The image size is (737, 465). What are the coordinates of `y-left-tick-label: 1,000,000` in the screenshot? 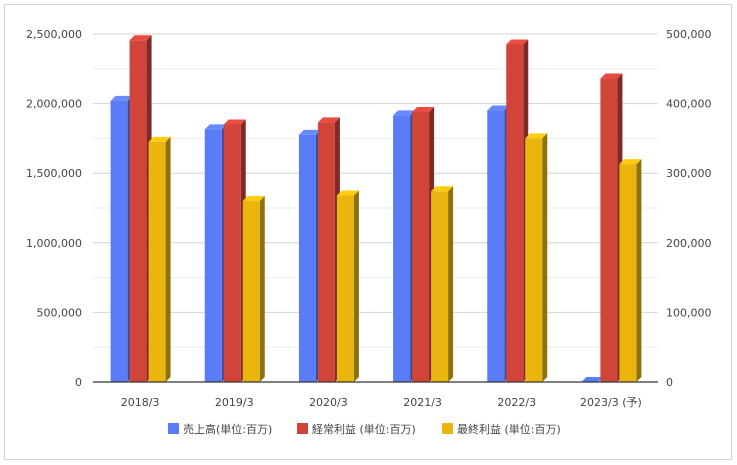 It's located at (54, 243).